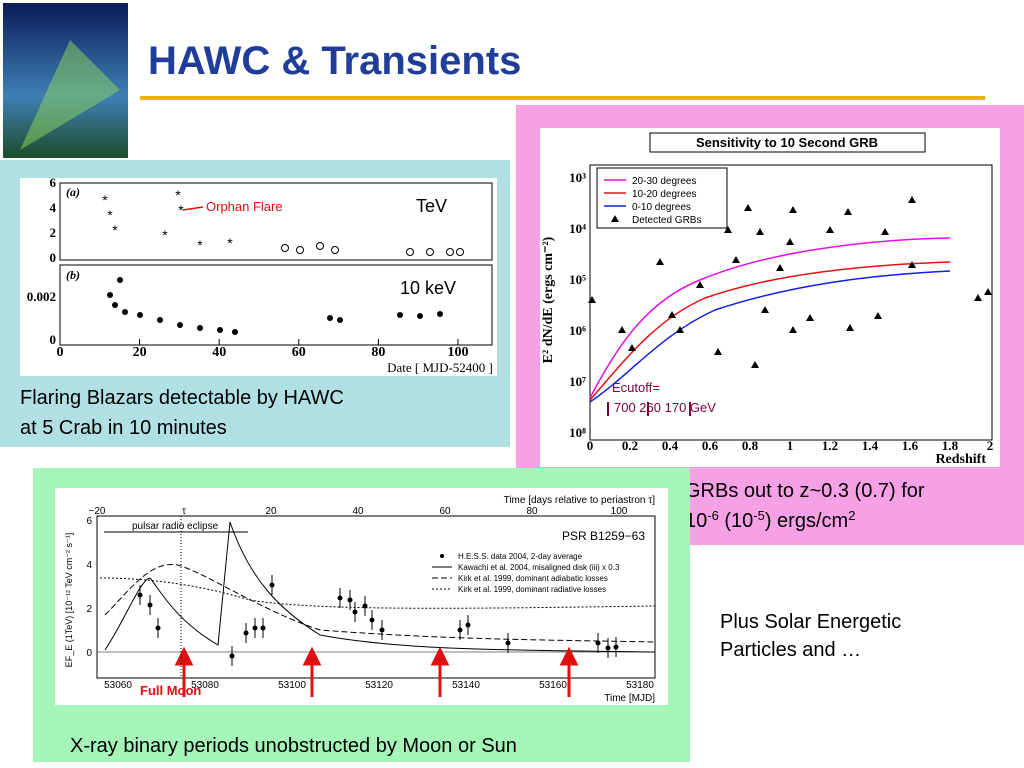 This screenshot has height=768, width=1024. What do you see at coordinates (123, 428) in the screenshot?
I see `caption: at 5 Crab in 10 minutes` at bounding box center [123, 428].